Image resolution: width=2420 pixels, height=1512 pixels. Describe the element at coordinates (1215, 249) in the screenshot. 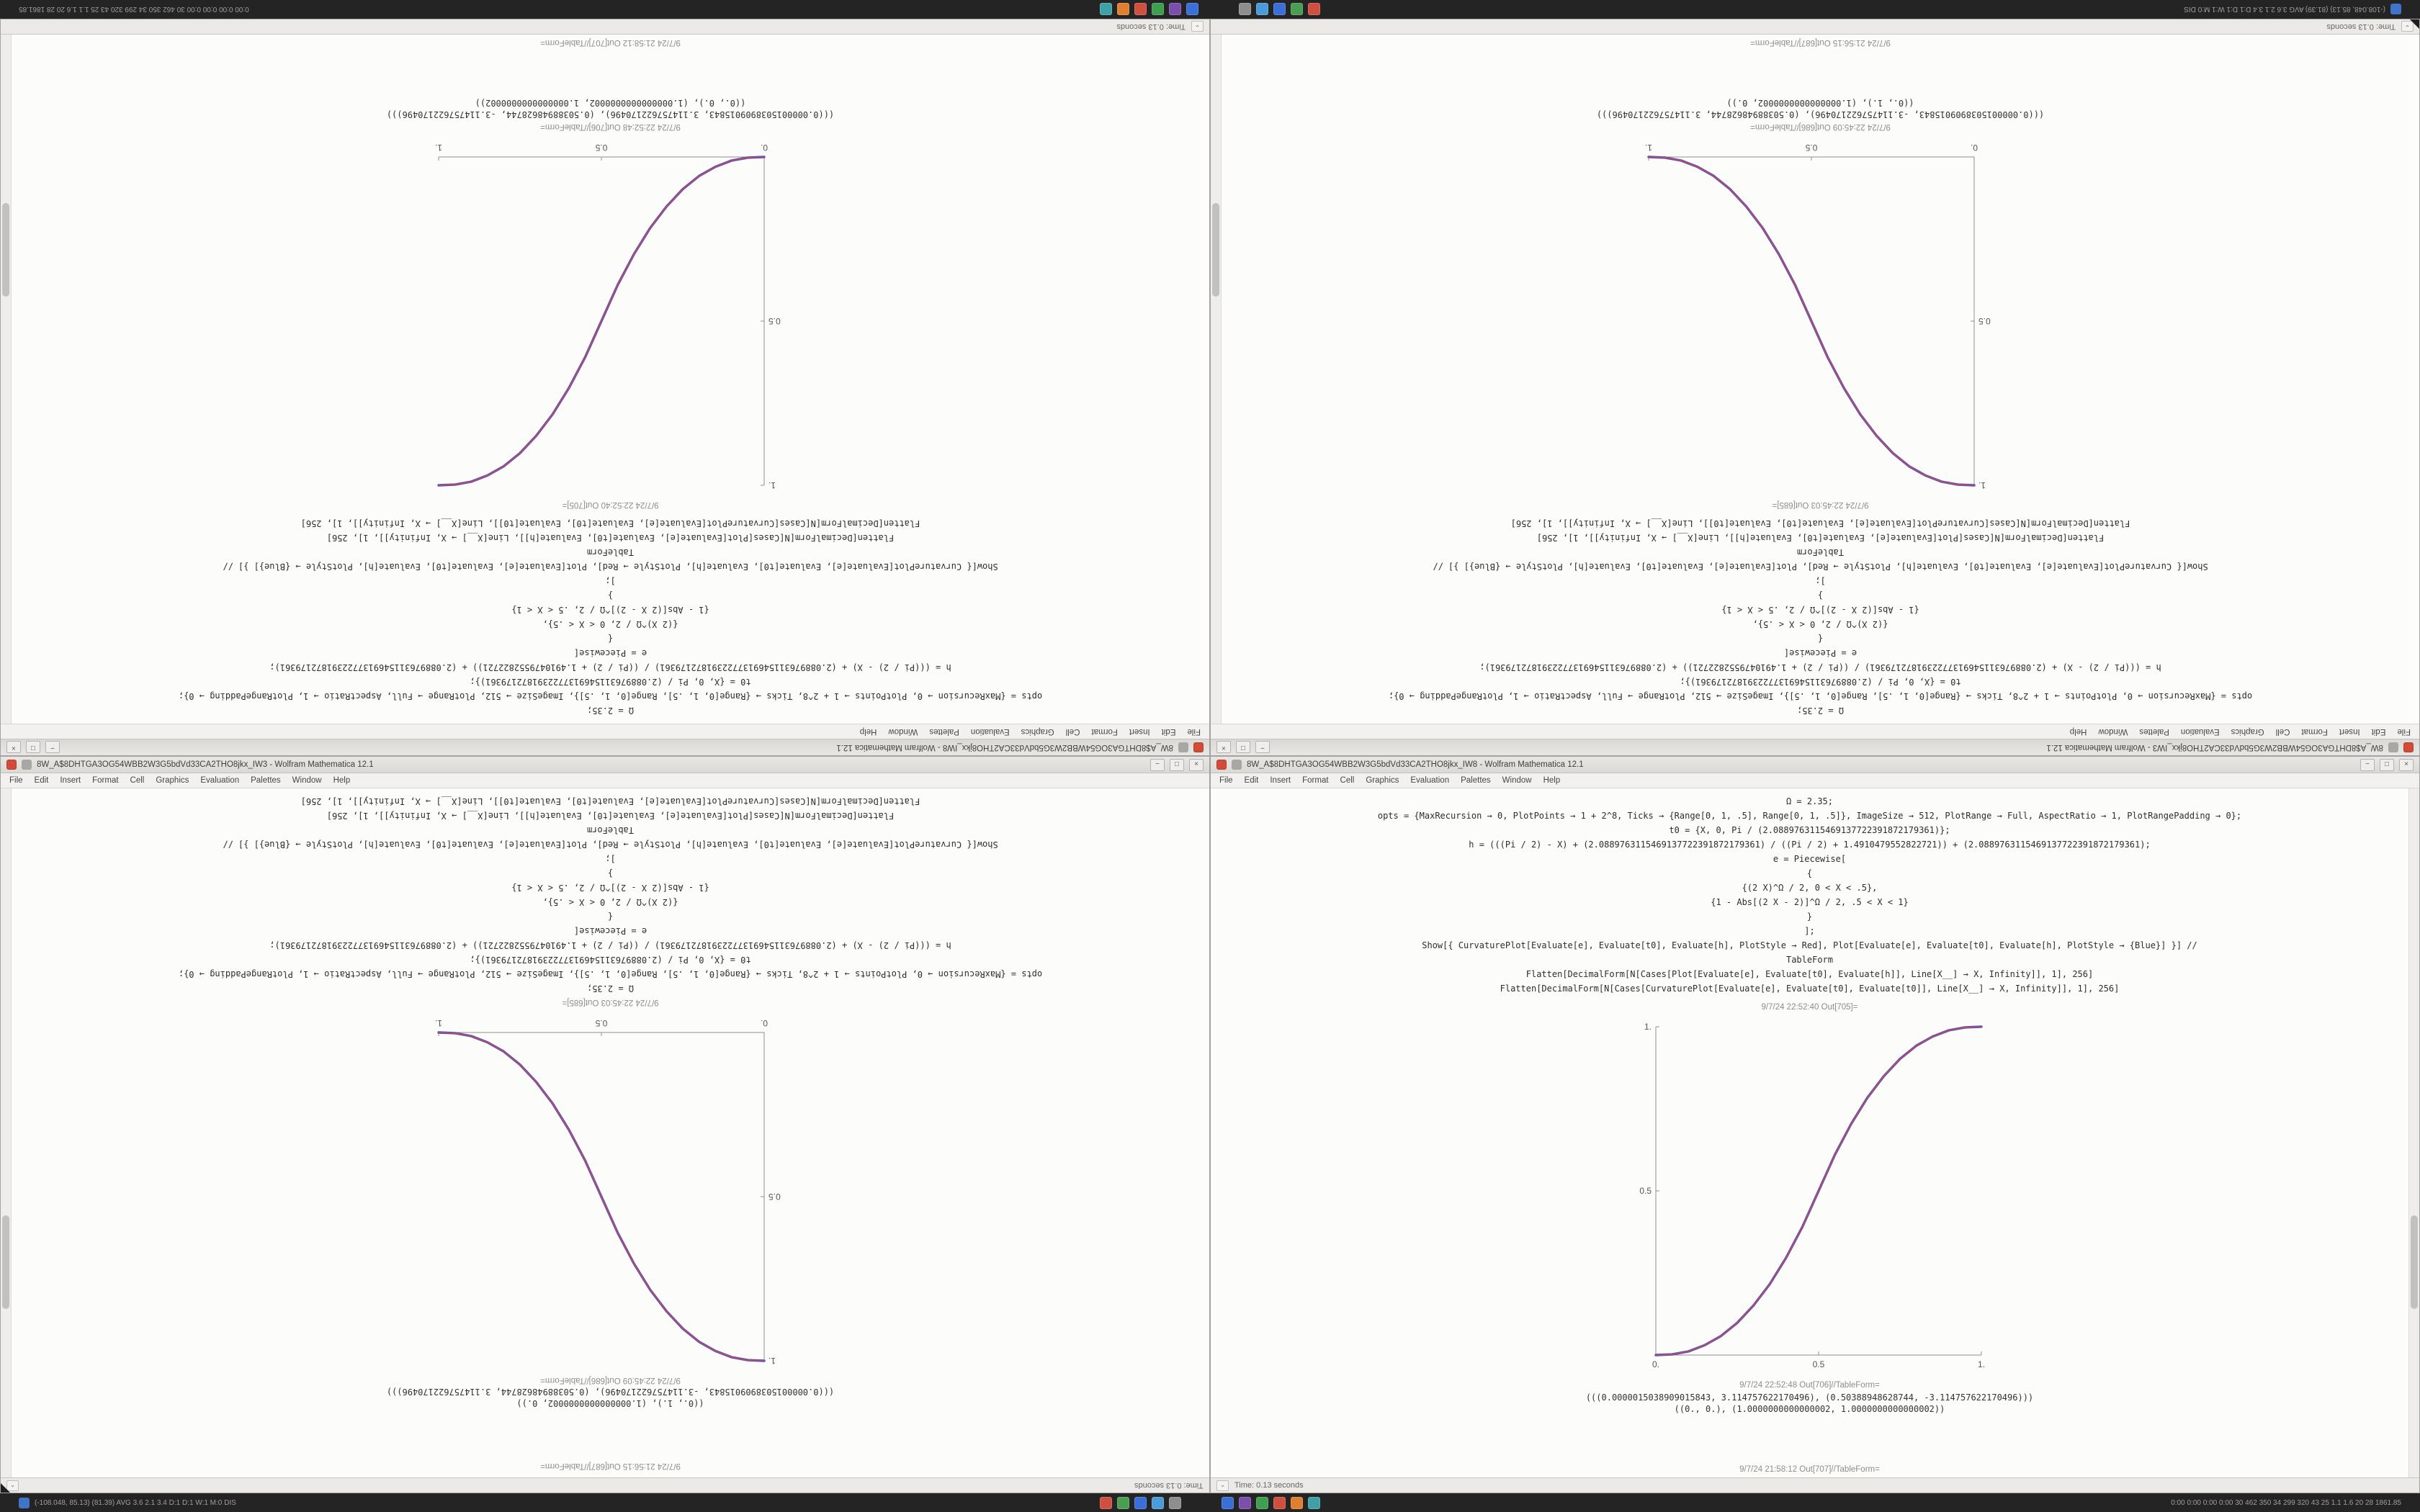

I see `scr ollbar-thumb` at that location.